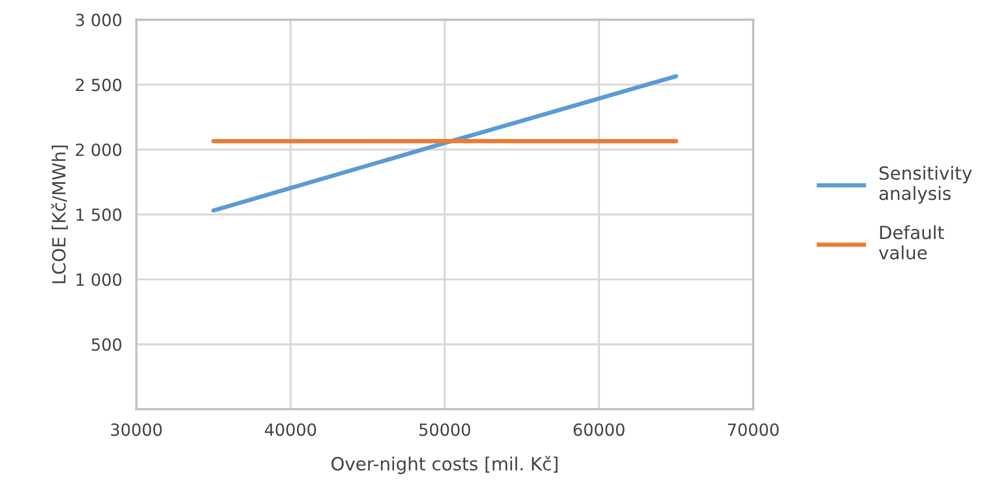 The image size is (995, 493). I want to click on y-tick-label: 1 000, so click(99, 279).